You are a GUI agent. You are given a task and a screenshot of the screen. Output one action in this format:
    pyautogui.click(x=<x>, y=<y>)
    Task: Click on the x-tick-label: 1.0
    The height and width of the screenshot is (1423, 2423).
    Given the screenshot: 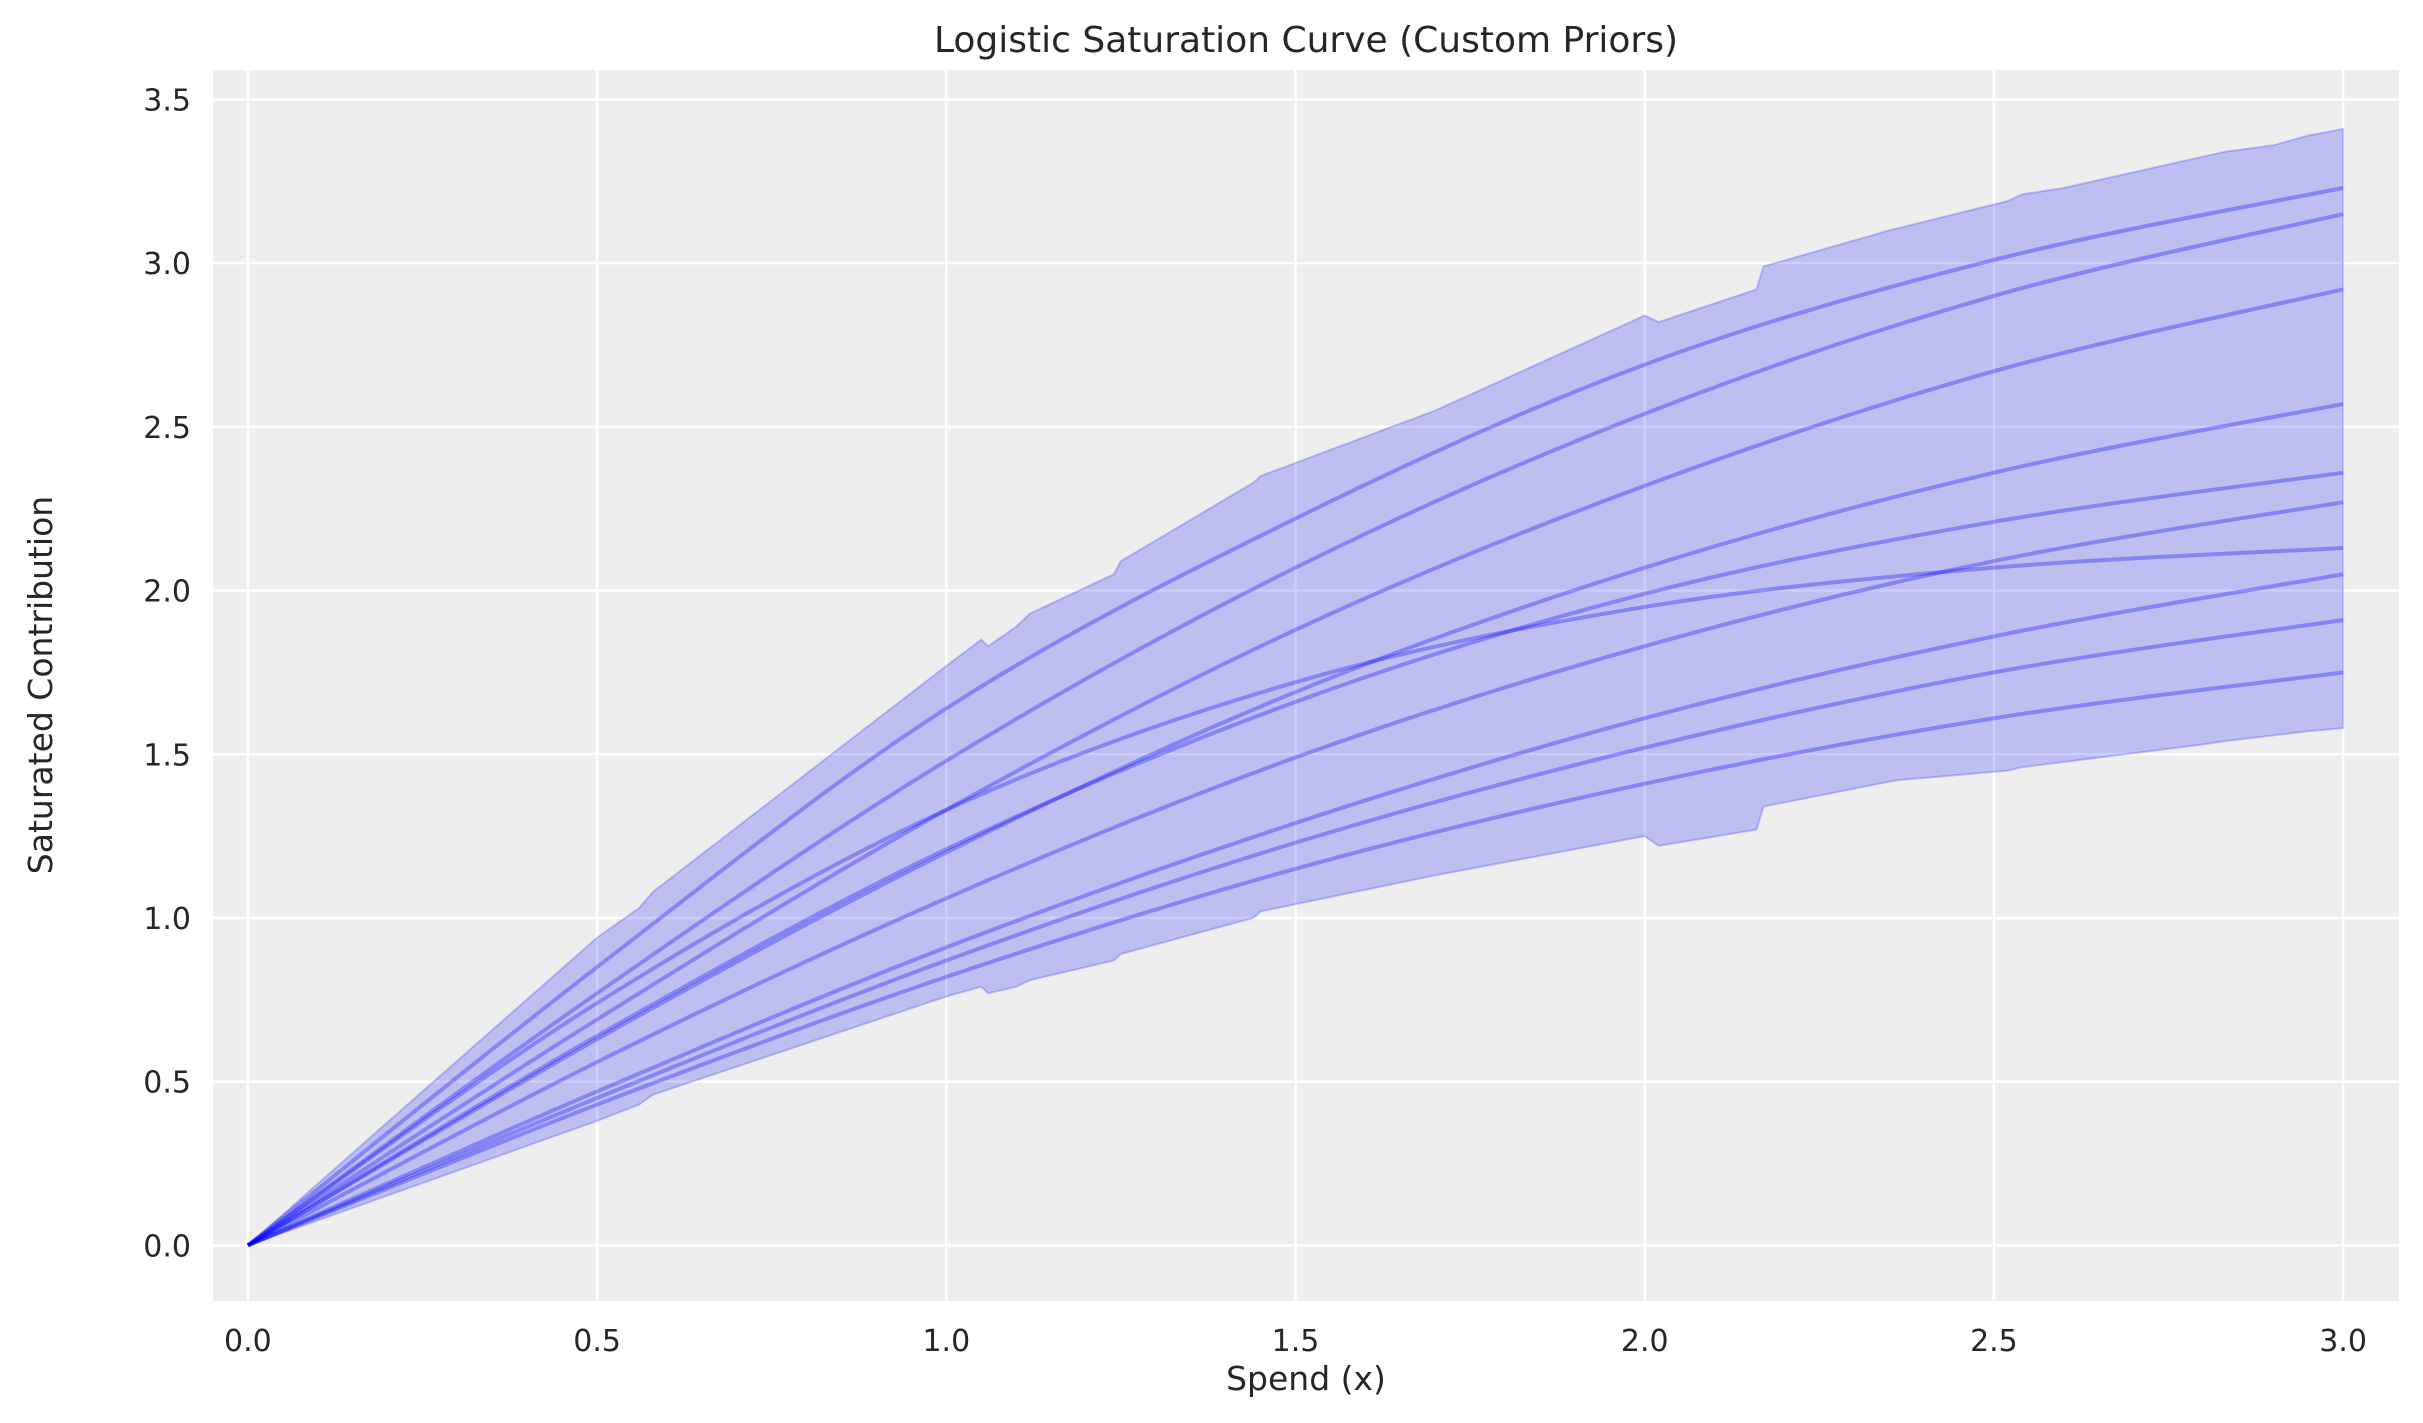 What is the action you would take?
    pyautogui.click(x=946, y=1341)
    